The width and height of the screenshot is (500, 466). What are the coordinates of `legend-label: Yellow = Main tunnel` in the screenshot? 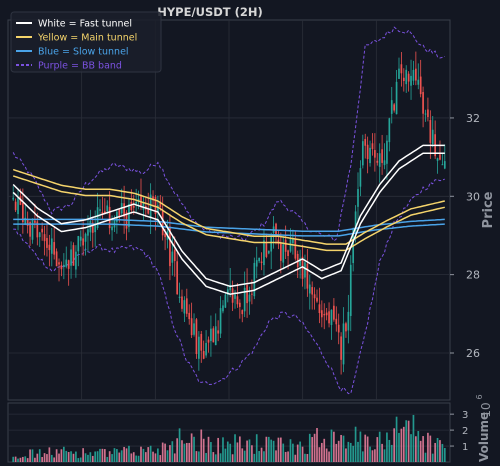 It's located at (87, 38).